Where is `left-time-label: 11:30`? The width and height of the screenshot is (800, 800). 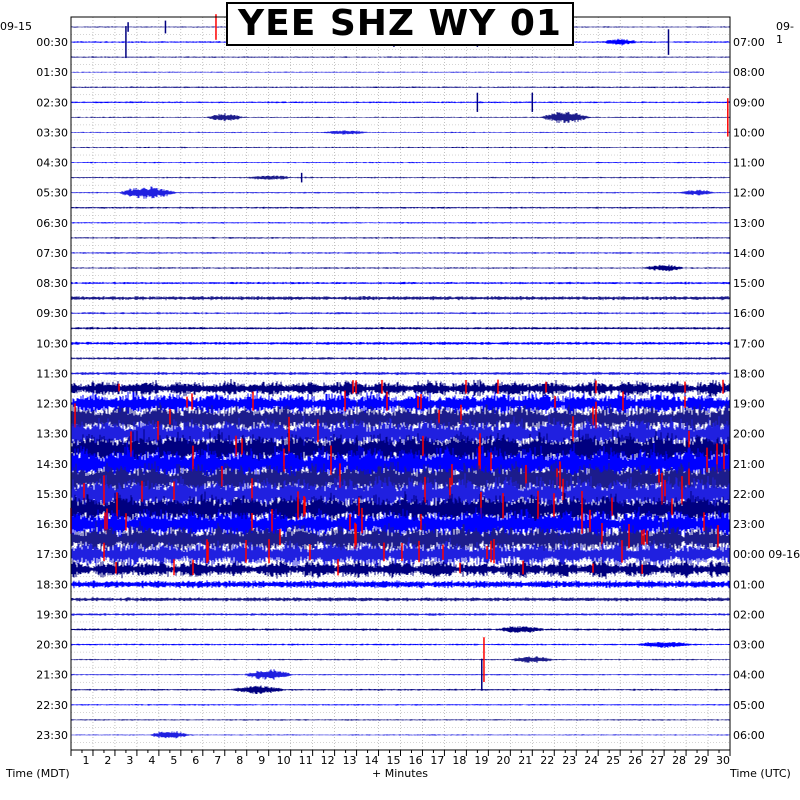
left-time-label: 11:30 is located at coordinates (52, 373).